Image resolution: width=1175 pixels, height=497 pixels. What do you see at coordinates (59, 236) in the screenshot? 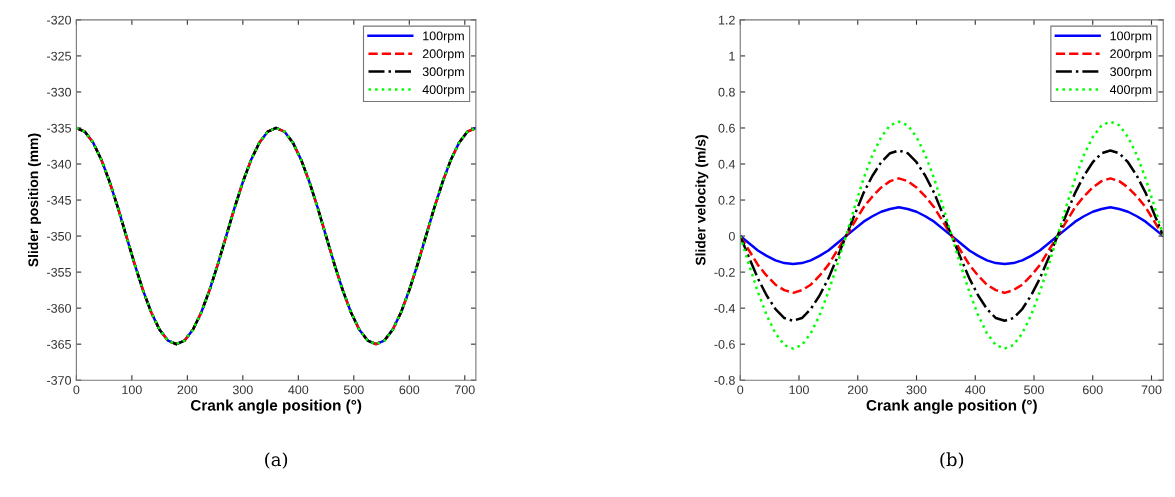
I see `y-tick-label: -350` at bounding box center [59, 236].